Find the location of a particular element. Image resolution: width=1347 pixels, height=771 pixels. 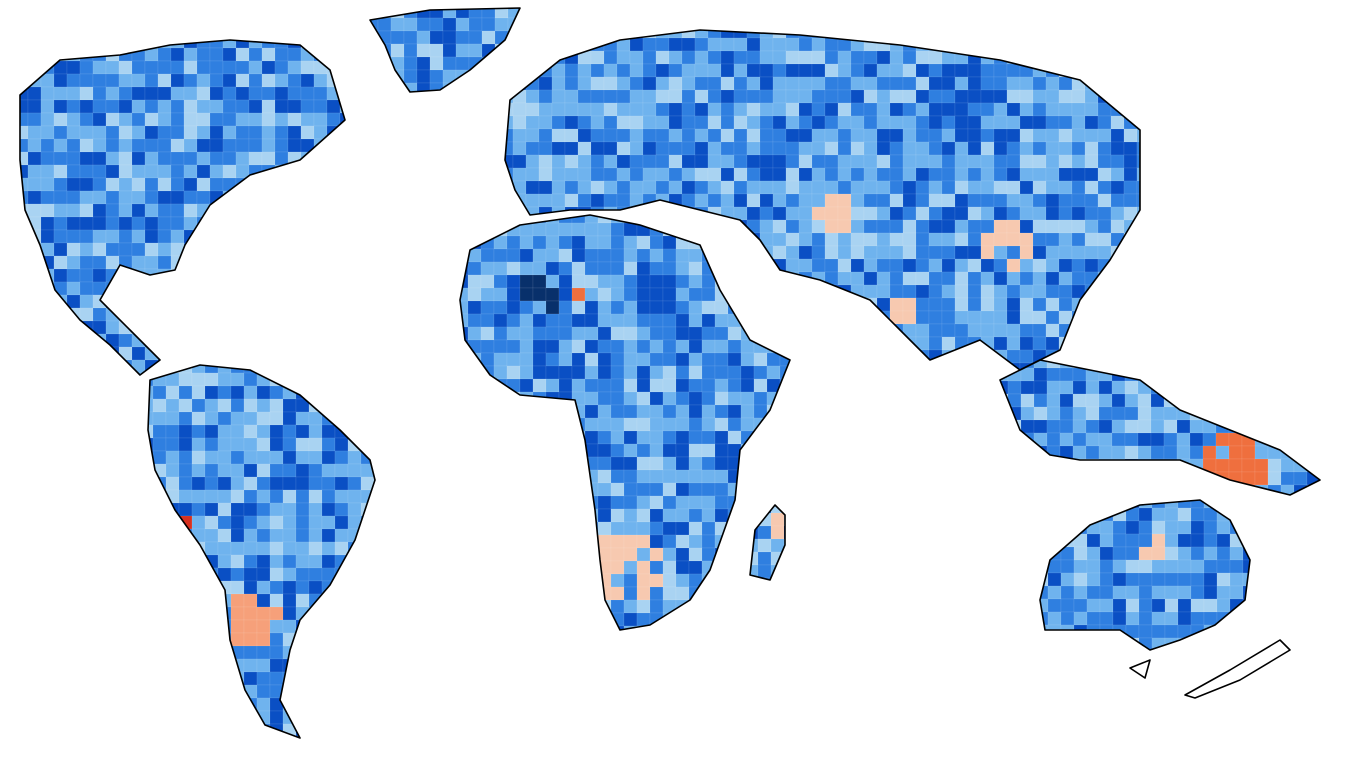

madagascar-coast is located at coordinates (767, 542).